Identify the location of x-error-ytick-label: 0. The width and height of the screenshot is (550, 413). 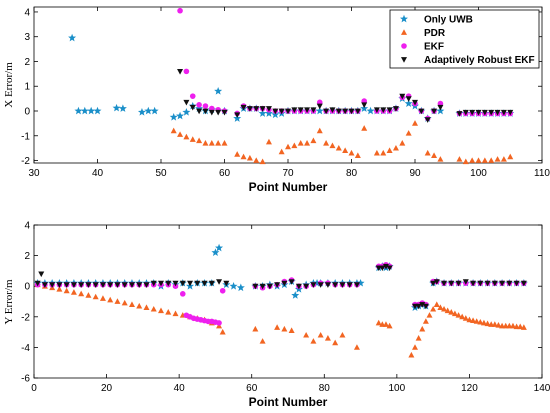
(27, 112).